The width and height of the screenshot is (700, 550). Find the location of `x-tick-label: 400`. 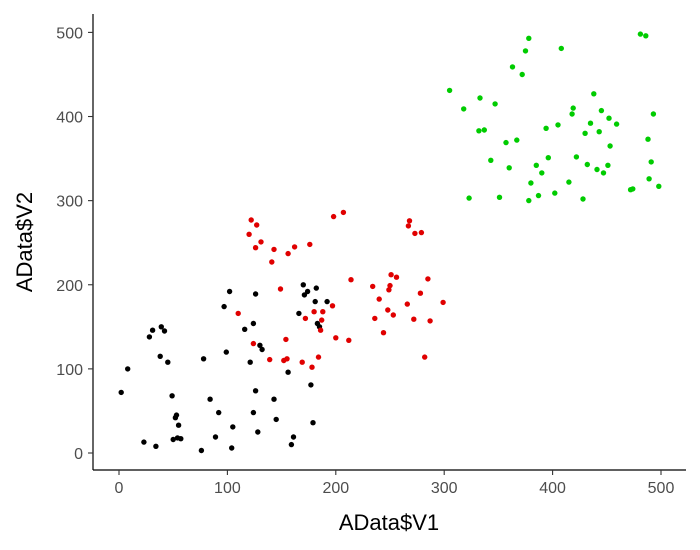

x-tick-label: 400 is located at coordinates (552, 488).